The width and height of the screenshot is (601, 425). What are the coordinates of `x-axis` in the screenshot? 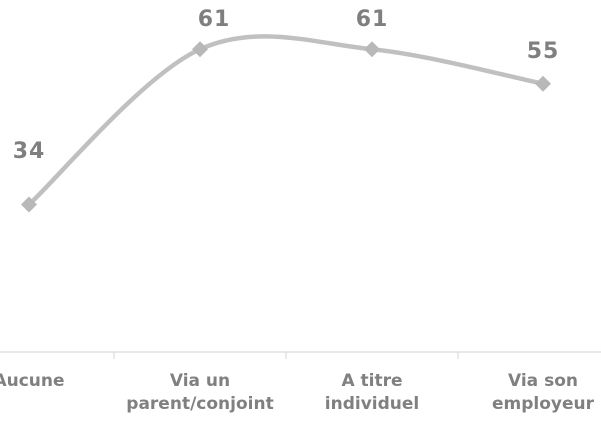 It's located at (300, 355).